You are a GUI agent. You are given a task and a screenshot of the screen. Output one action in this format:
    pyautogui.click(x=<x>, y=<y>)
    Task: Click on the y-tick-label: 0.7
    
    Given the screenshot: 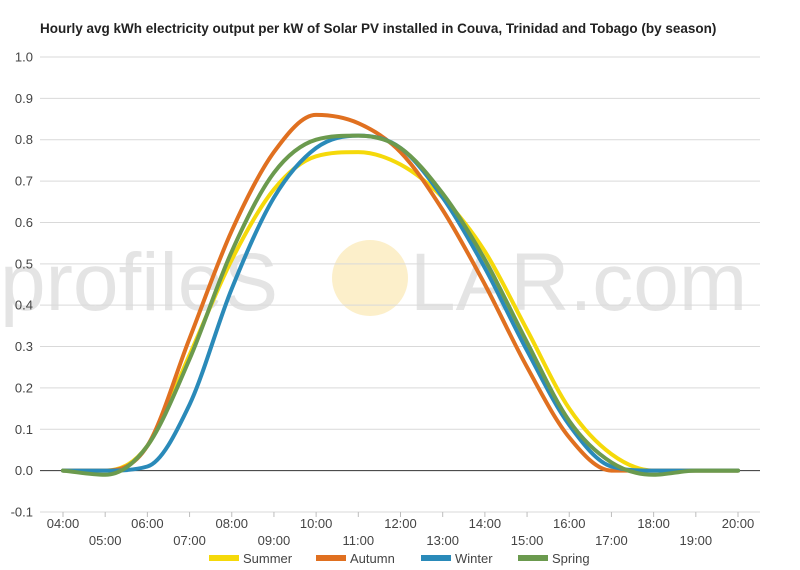 What is the action you would take?
    pyautogui.click(x=24, y=181)
    